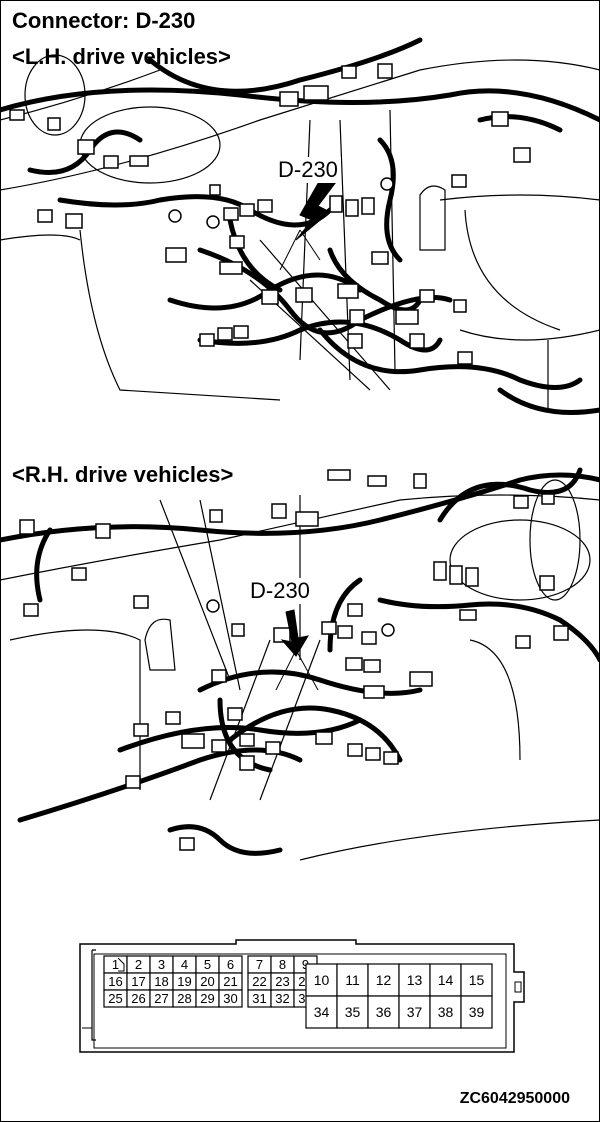  Describe the element at coordinates (121, 56) in the screenshot. I see `lh-drive-label: <L.H. drive vehicles>` at that location.